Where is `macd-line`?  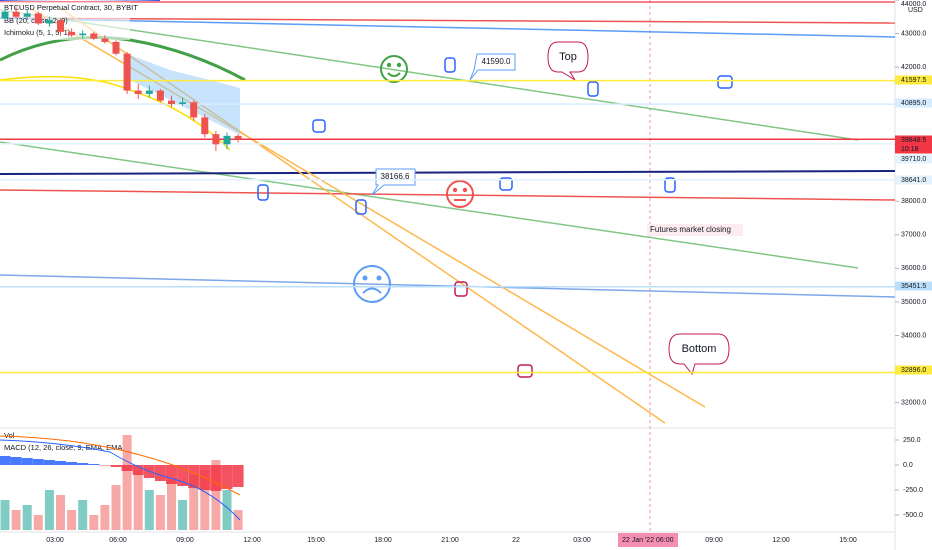
macd-line is located at coordinates (120, 480).